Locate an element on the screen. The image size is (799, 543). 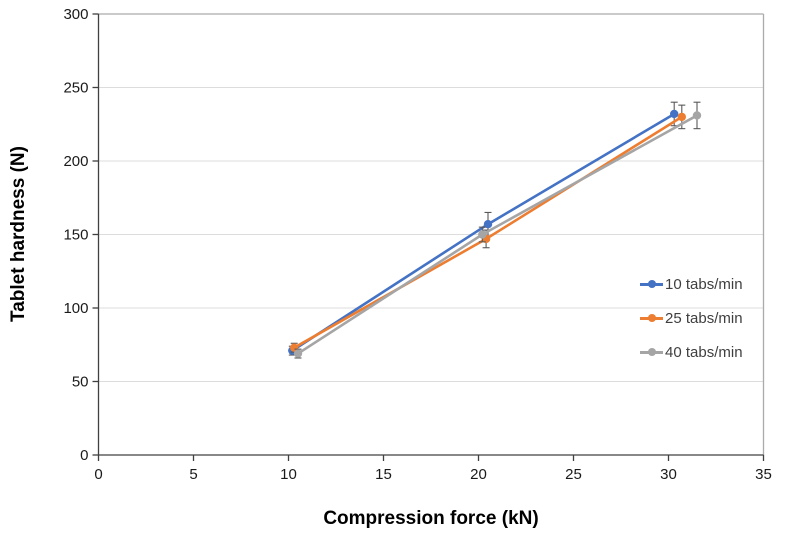
x-tick-label: 15 is located at coordinates (383, 474).